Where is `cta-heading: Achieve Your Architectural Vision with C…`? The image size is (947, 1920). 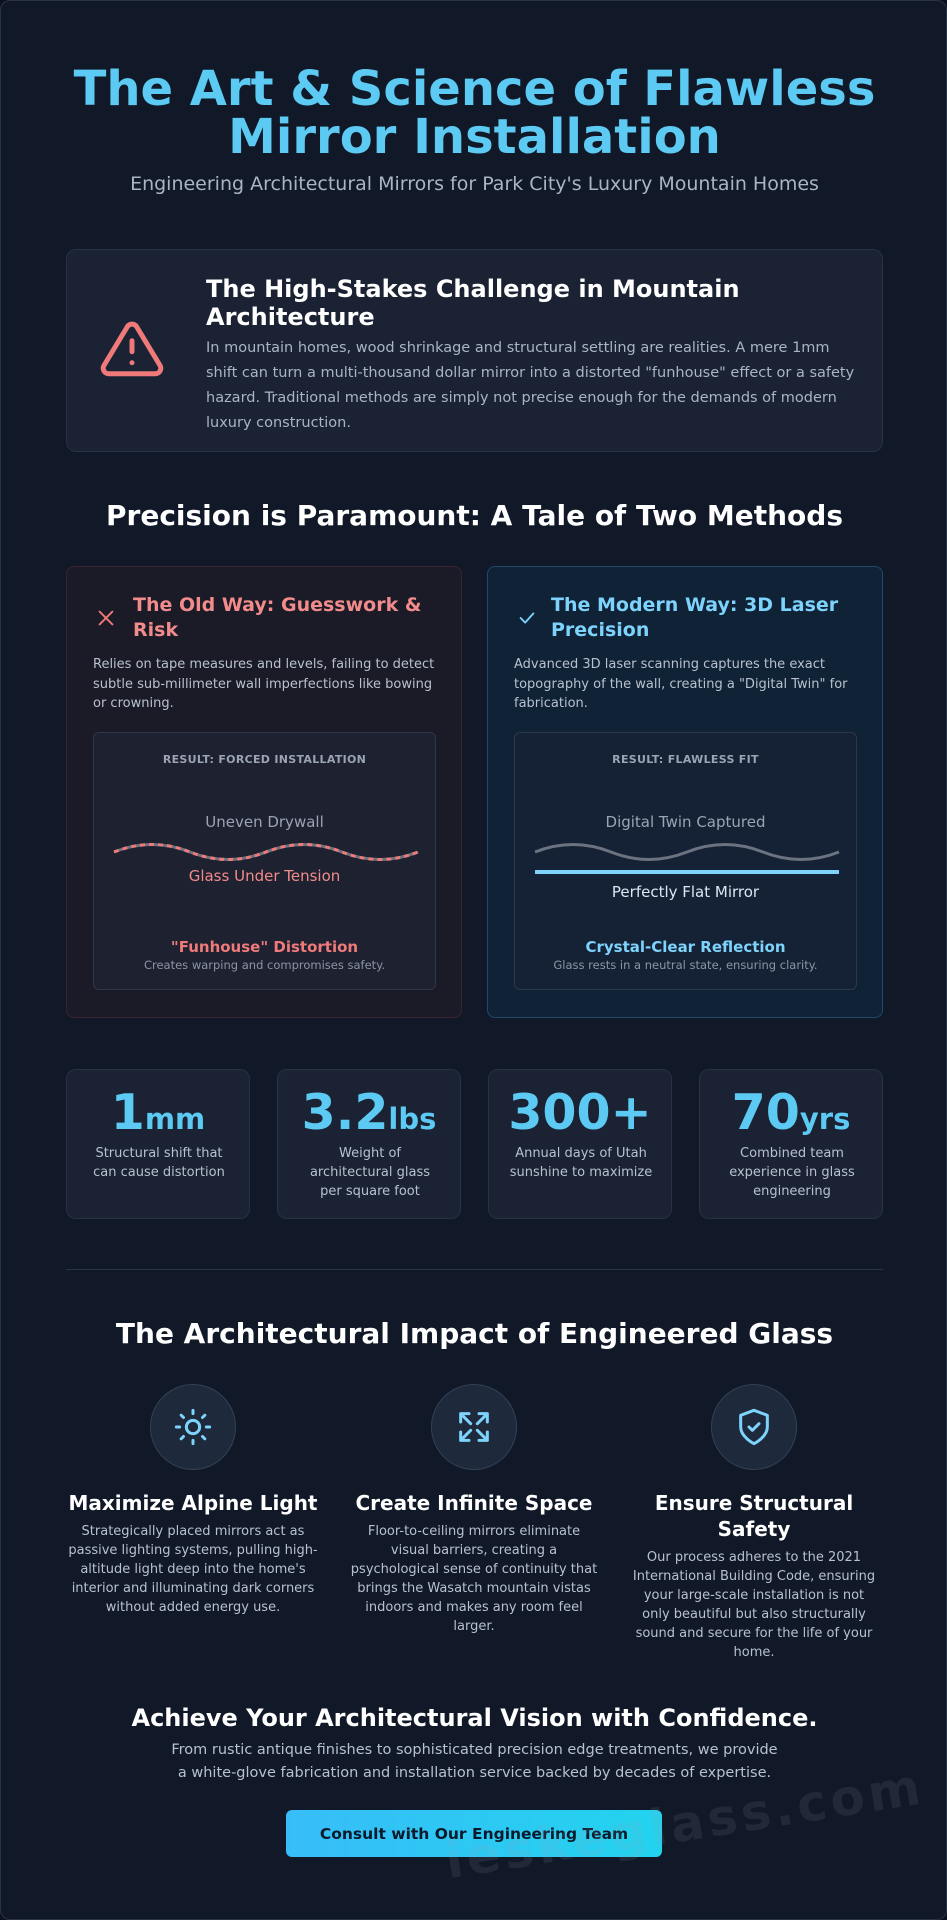 cta-heading: Achieve Your Architectural Vision with C… is located at coordinates (474, 1718).